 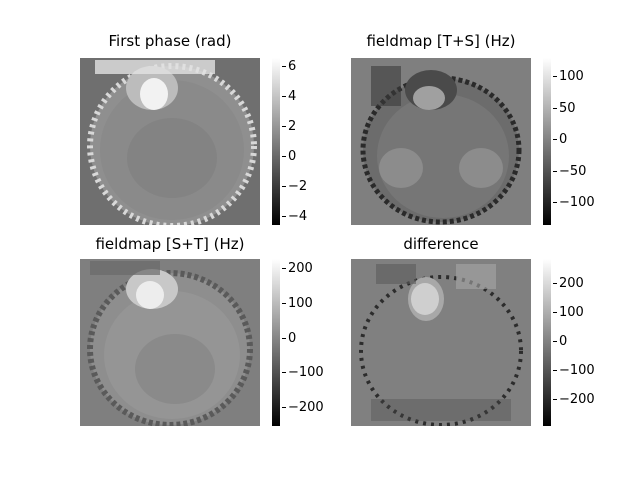 I want to click on panel-title: First phase (rad), so click(x=170, y=41).